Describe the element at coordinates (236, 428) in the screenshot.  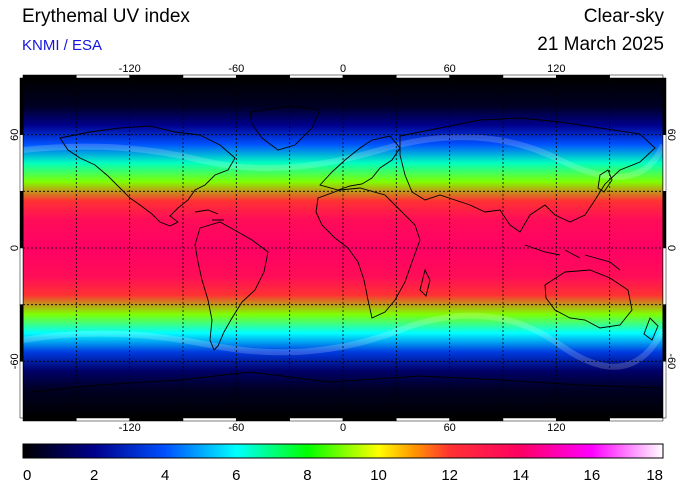
I see `lon-tick-bottom-minus60: -60` at that location.